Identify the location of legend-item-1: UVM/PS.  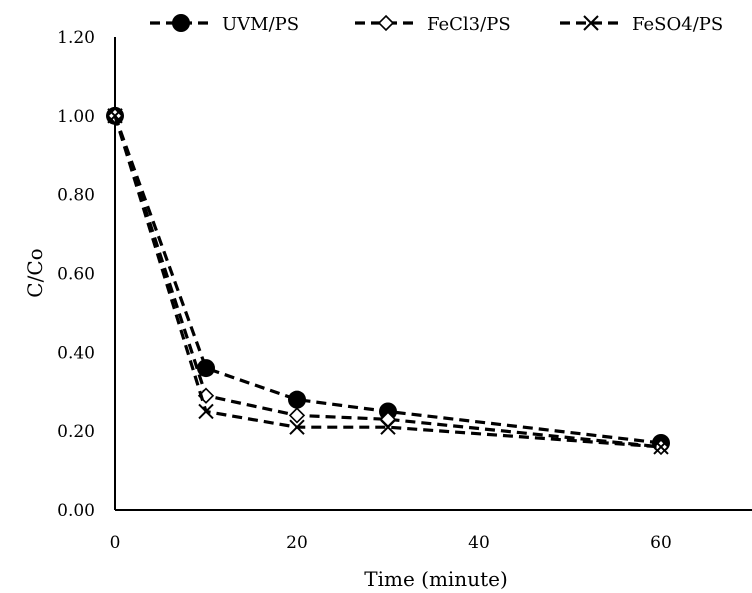
(224, 24).